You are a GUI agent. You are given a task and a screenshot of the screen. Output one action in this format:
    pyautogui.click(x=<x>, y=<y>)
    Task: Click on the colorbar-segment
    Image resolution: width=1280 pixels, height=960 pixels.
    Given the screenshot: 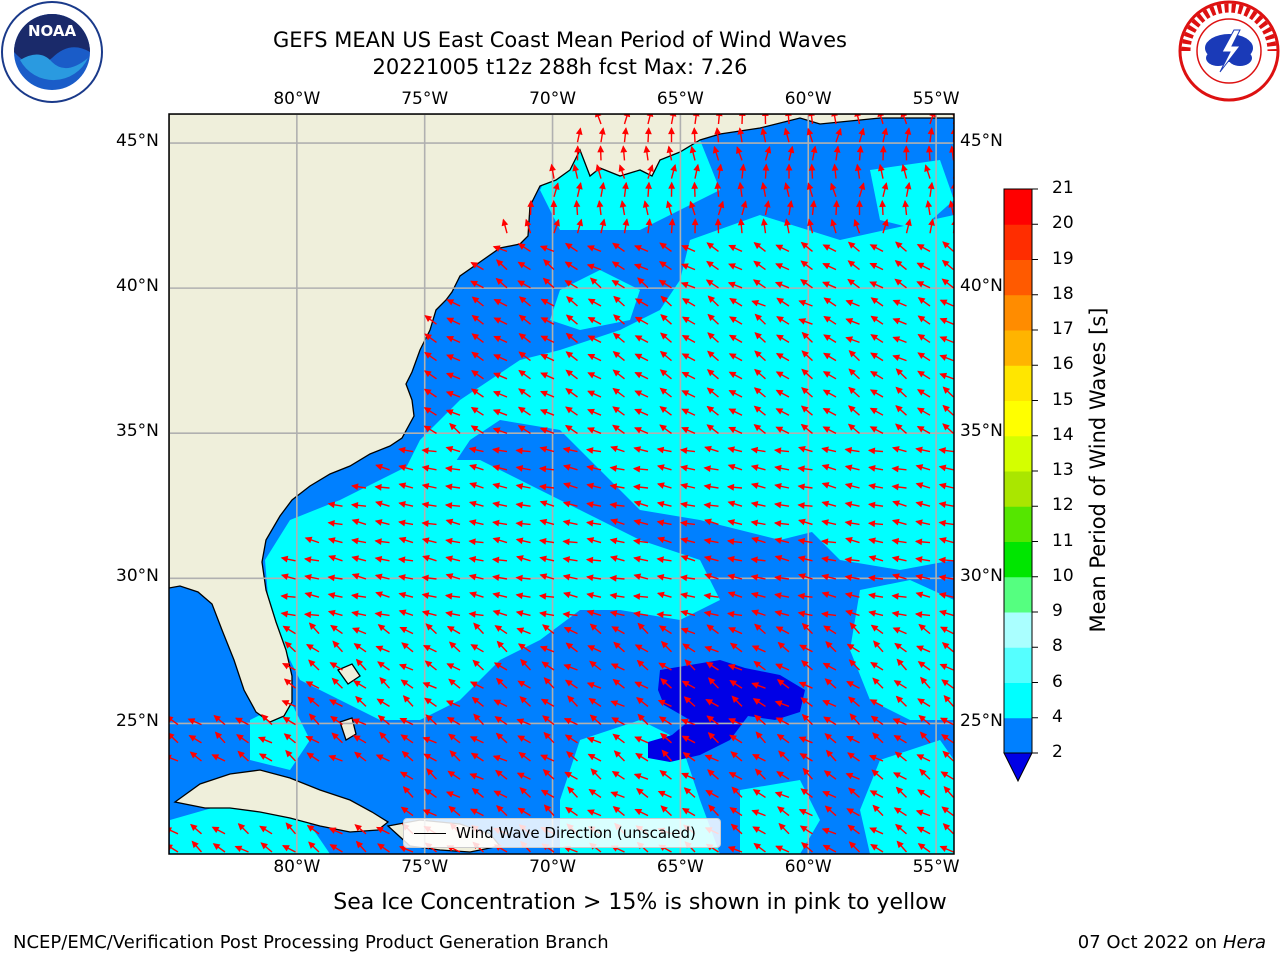 What is the action you would take?
    pyautogui.click(x=1018, y=348)
    